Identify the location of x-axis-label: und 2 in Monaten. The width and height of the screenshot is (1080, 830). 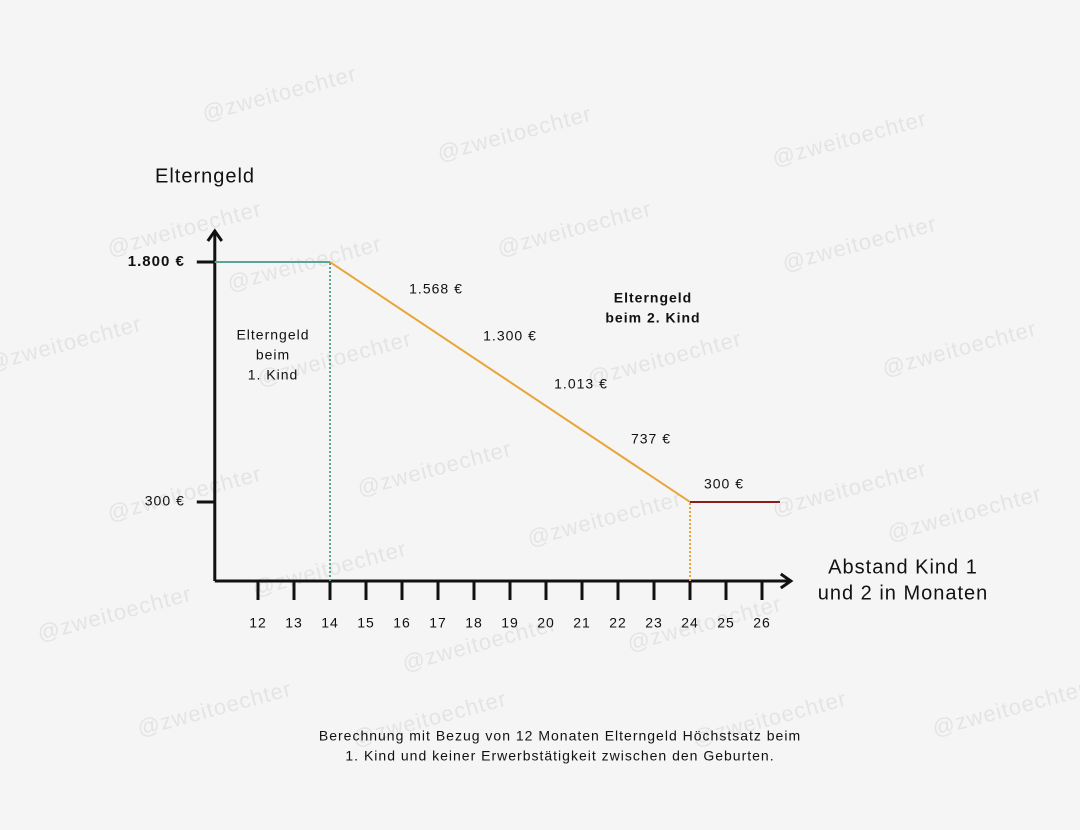
(903, 593).